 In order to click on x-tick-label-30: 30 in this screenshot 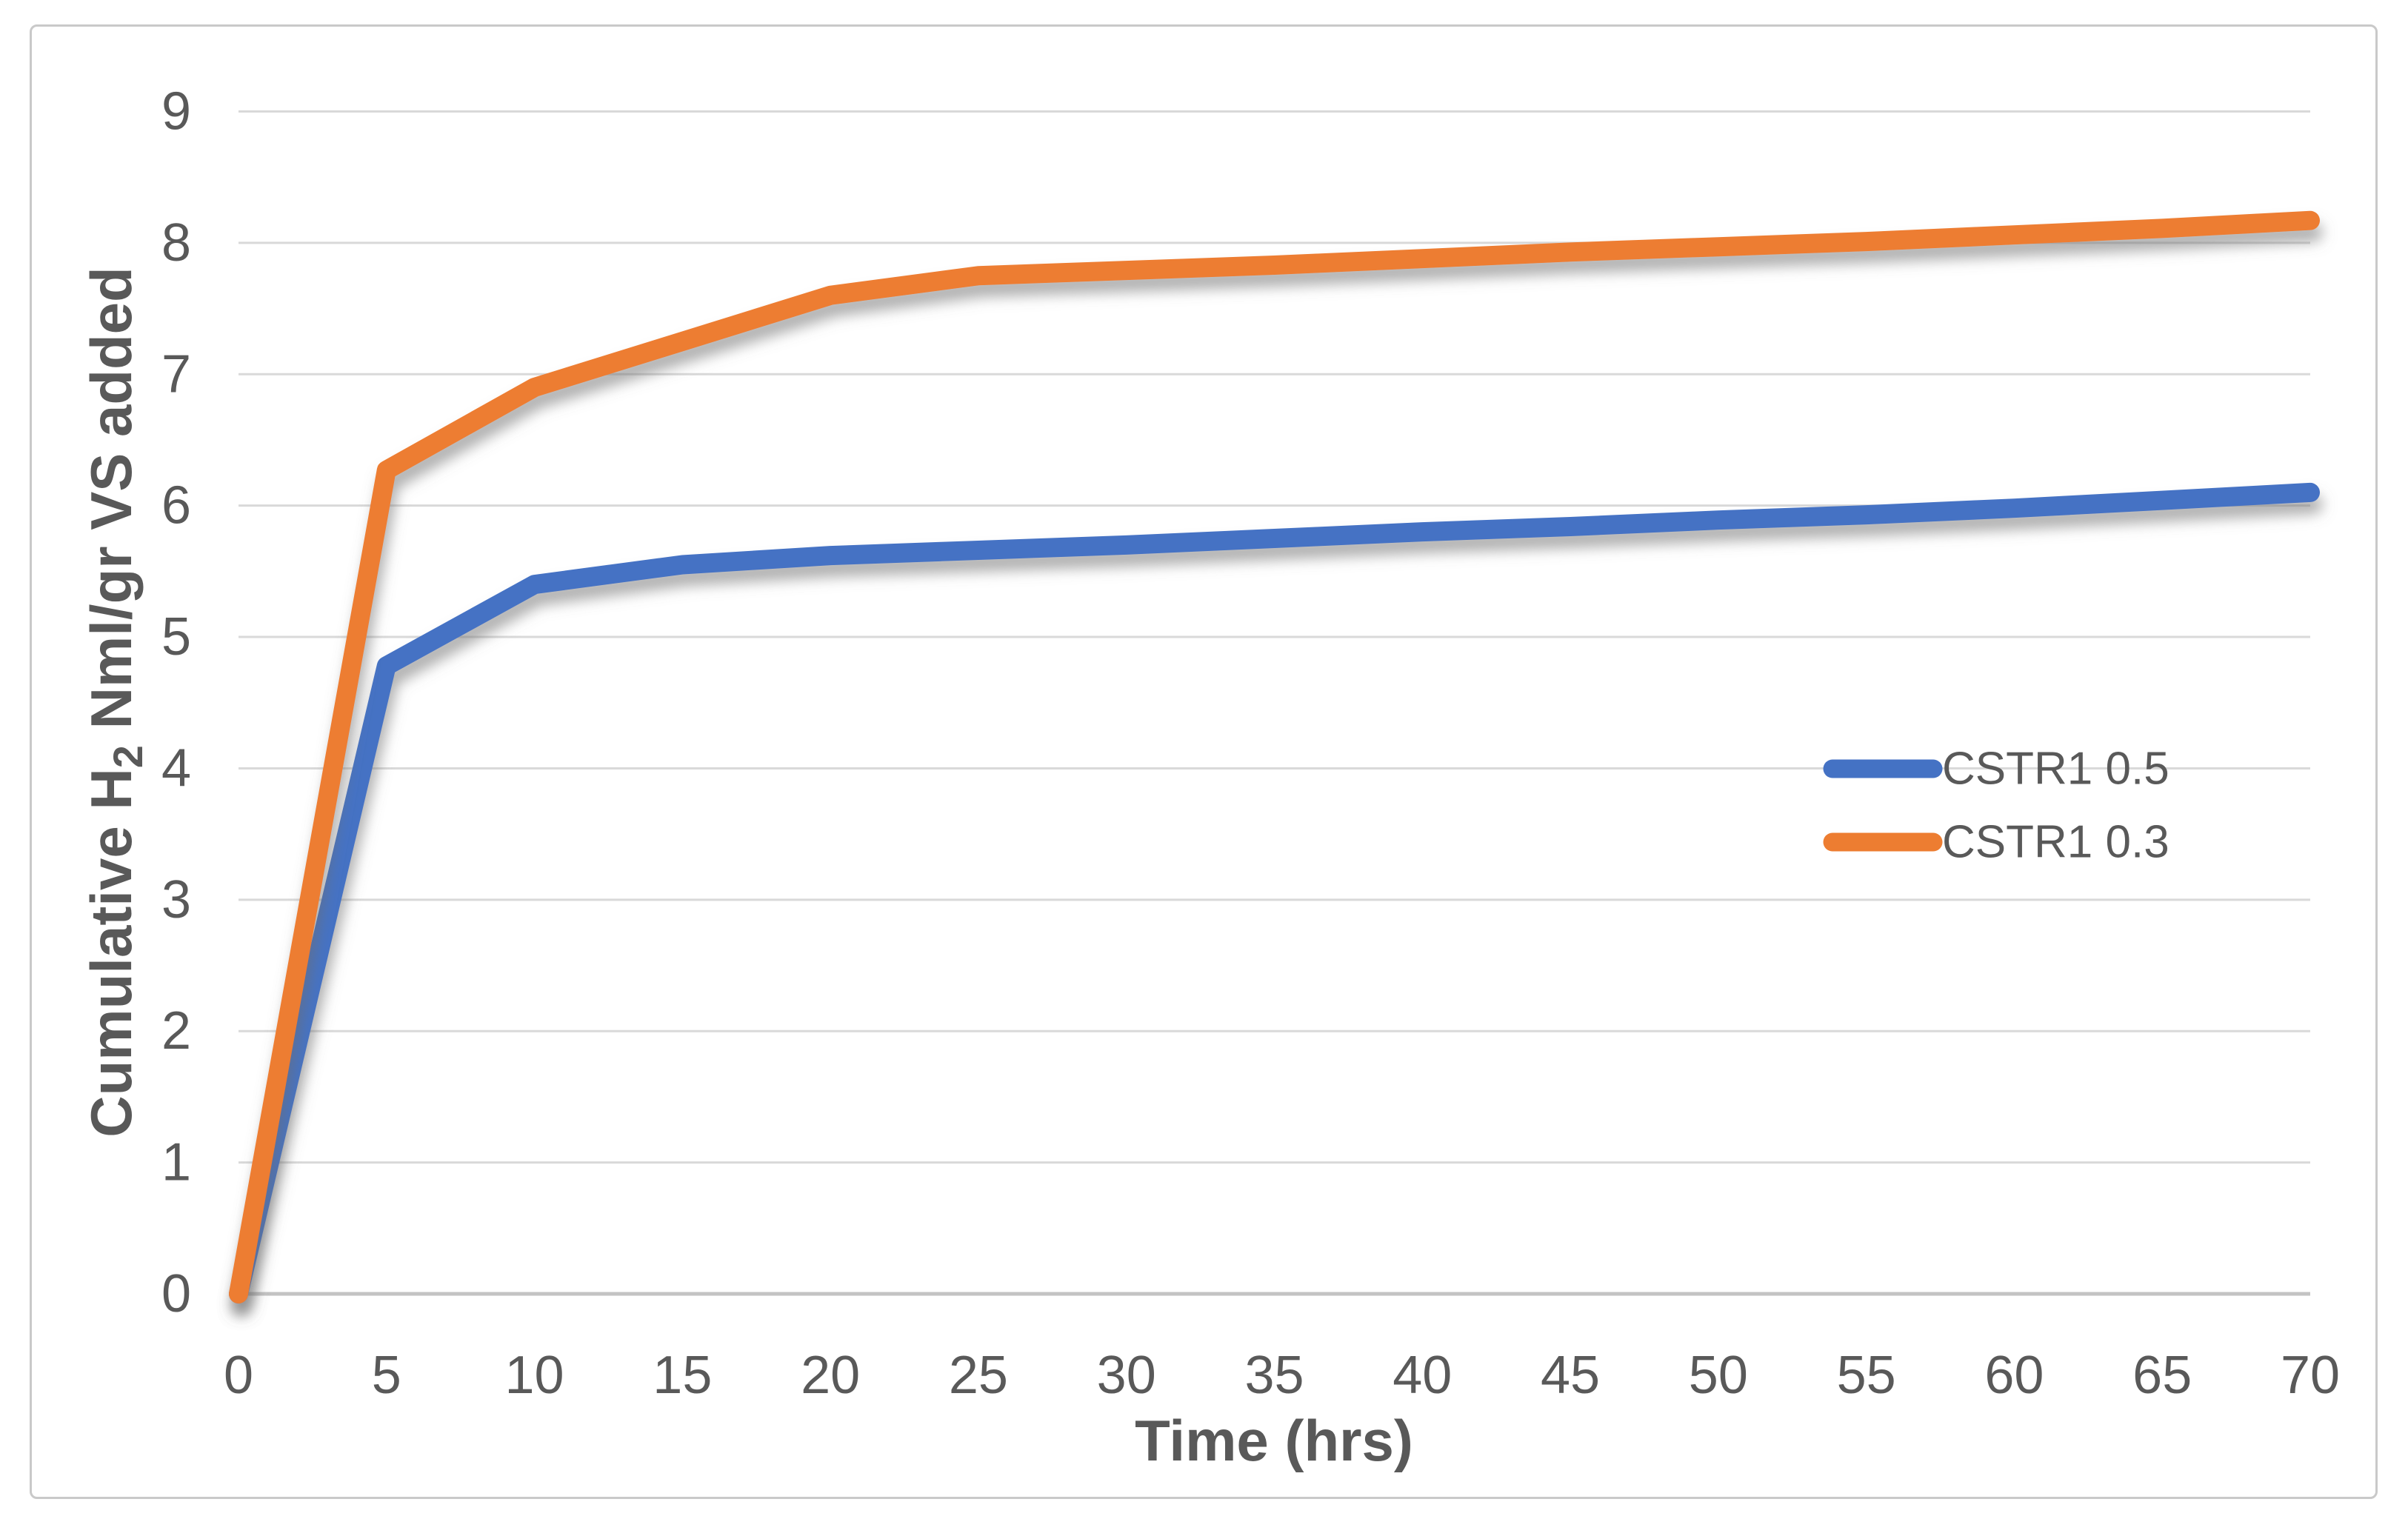, I will do `click(1126, 1375)`.